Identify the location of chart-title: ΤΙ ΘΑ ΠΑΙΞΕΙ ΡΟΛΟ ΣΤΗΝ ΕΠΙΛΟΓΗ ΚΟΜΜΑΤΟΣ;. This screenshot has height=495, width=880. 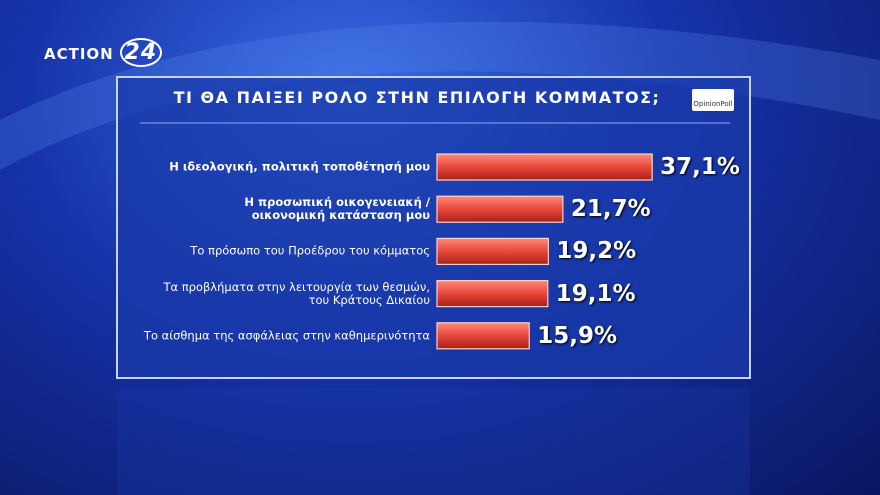
(417, 97).